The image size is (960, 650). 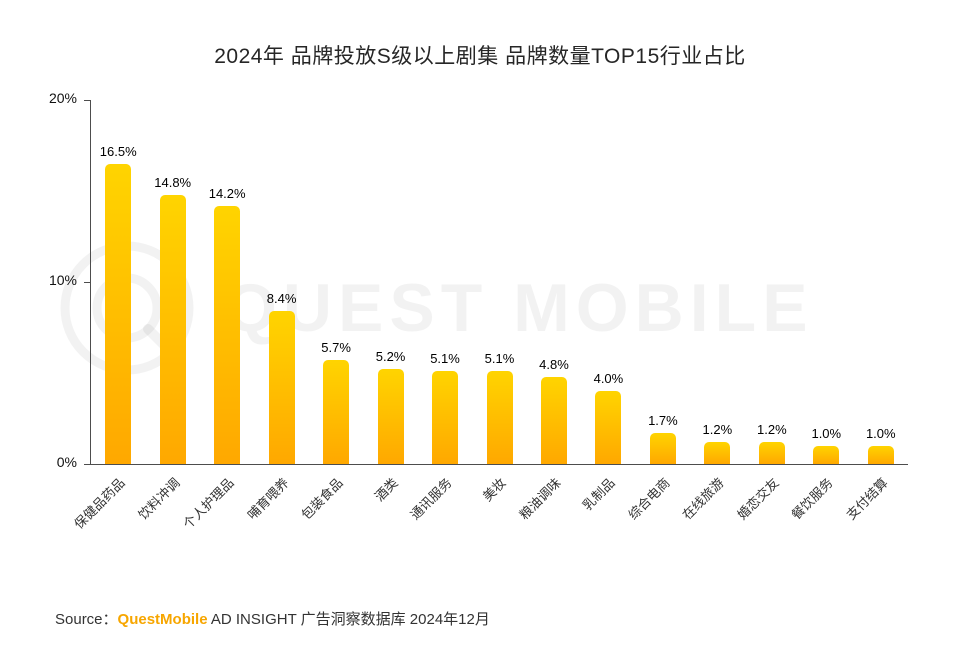 What do you see at coordinates (867, 499) in the screenshot?
I see `category-label-text: 支付结算` at bounding box center [867, 499].